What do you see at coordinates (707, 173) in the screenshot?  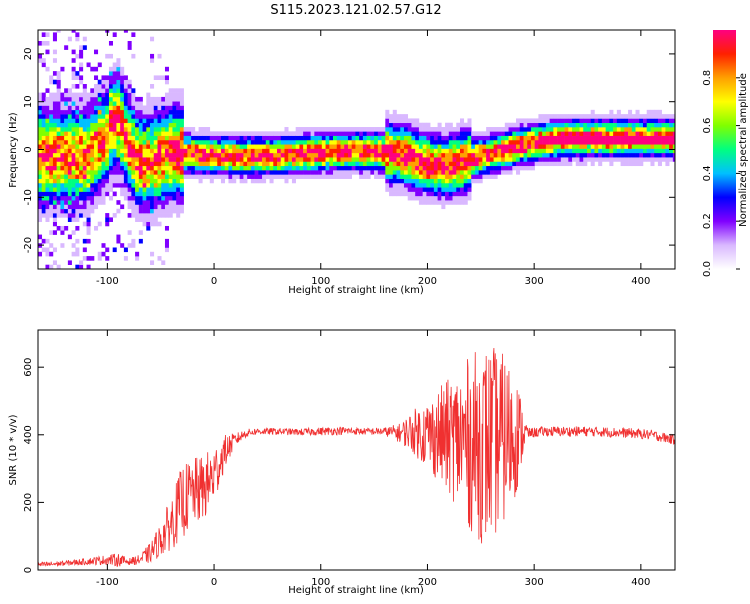 I see `colorbar-tick-label: 0.4` at bounding box center [707, 173].